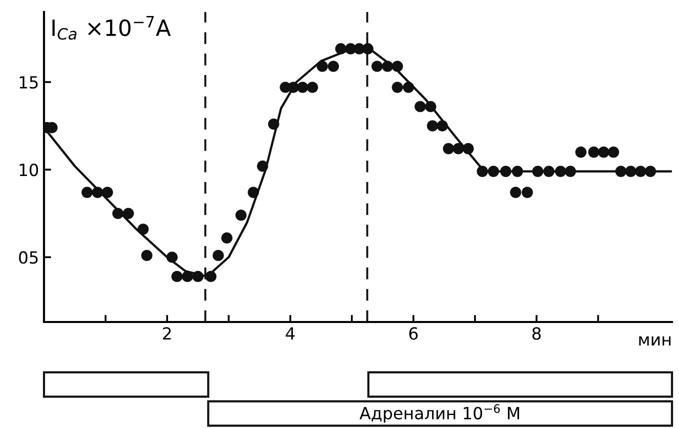 This screenshot has height=428, width=679. What do you see at coordinates (167, 333) in the screenshot?
I see `x-tick-label: 2` at bounding box center [167, 333].